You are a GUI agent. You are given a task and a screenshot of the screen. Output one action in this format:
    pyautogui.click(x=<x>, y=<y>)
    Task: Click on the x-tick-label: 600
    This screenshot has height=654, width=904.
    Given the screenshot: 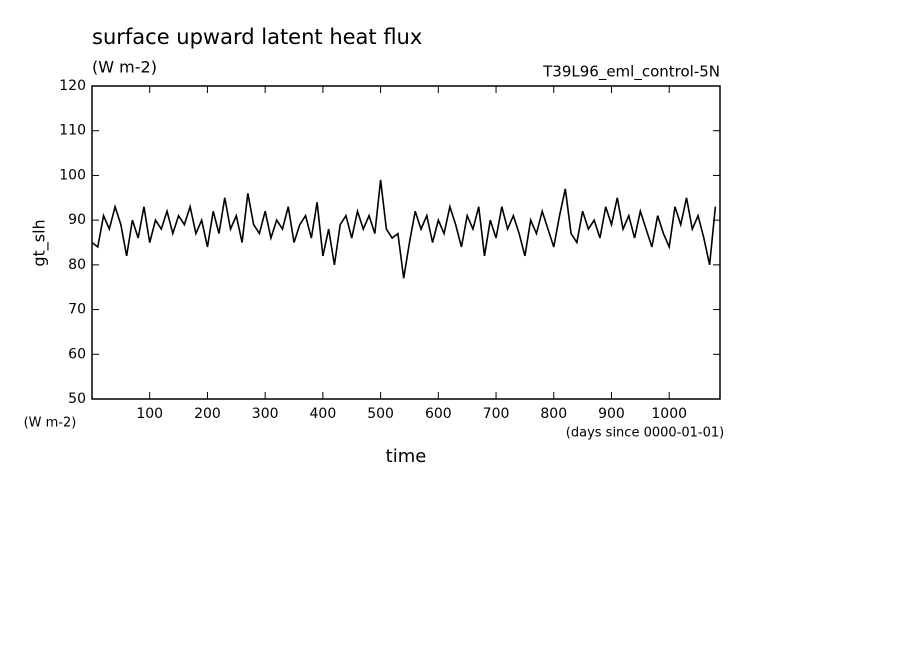 What is the action you would take?
    pyautogui.click(x=438, y=414)
    